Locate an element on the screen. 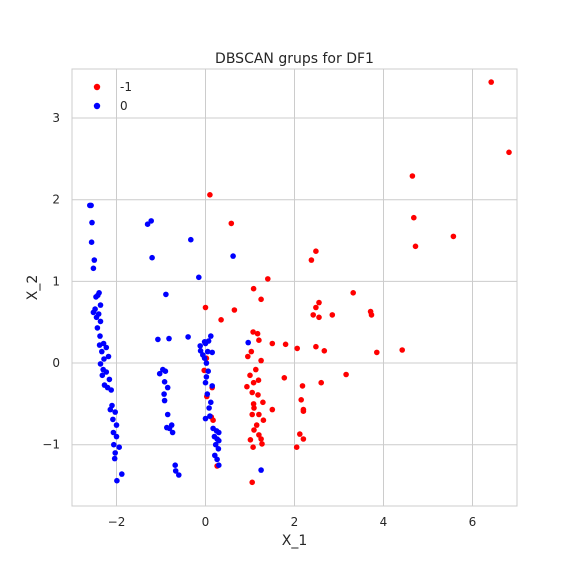  legend-marker-noise is located at coordinates (97, 87).